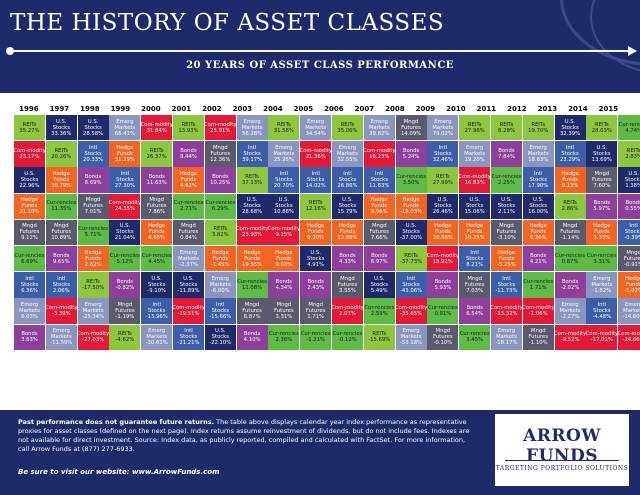 Image resolution: width=640 pixels, height=495 pixels. What do you see at coordinates (316, 287) in the screenshot?
I see `asset-return: 2.43%` at bounding box center [316, 287].